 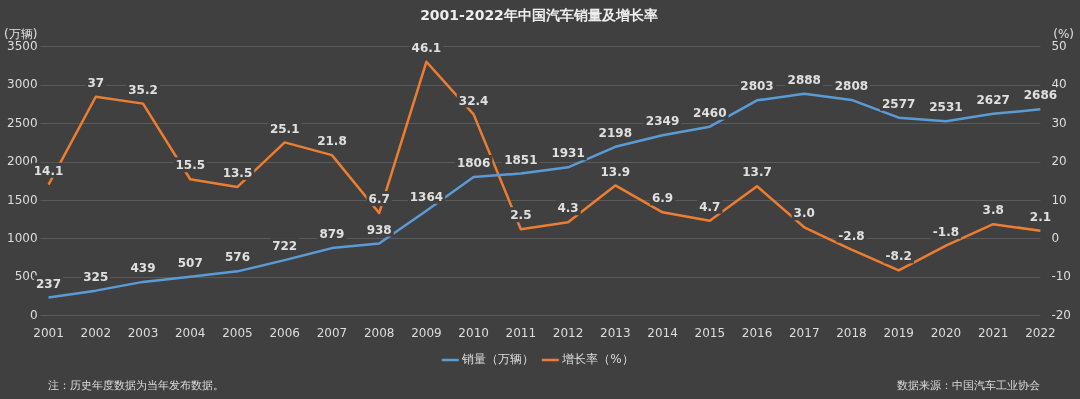 I want to click on data-label: 2803, so click(x=757, y=86).